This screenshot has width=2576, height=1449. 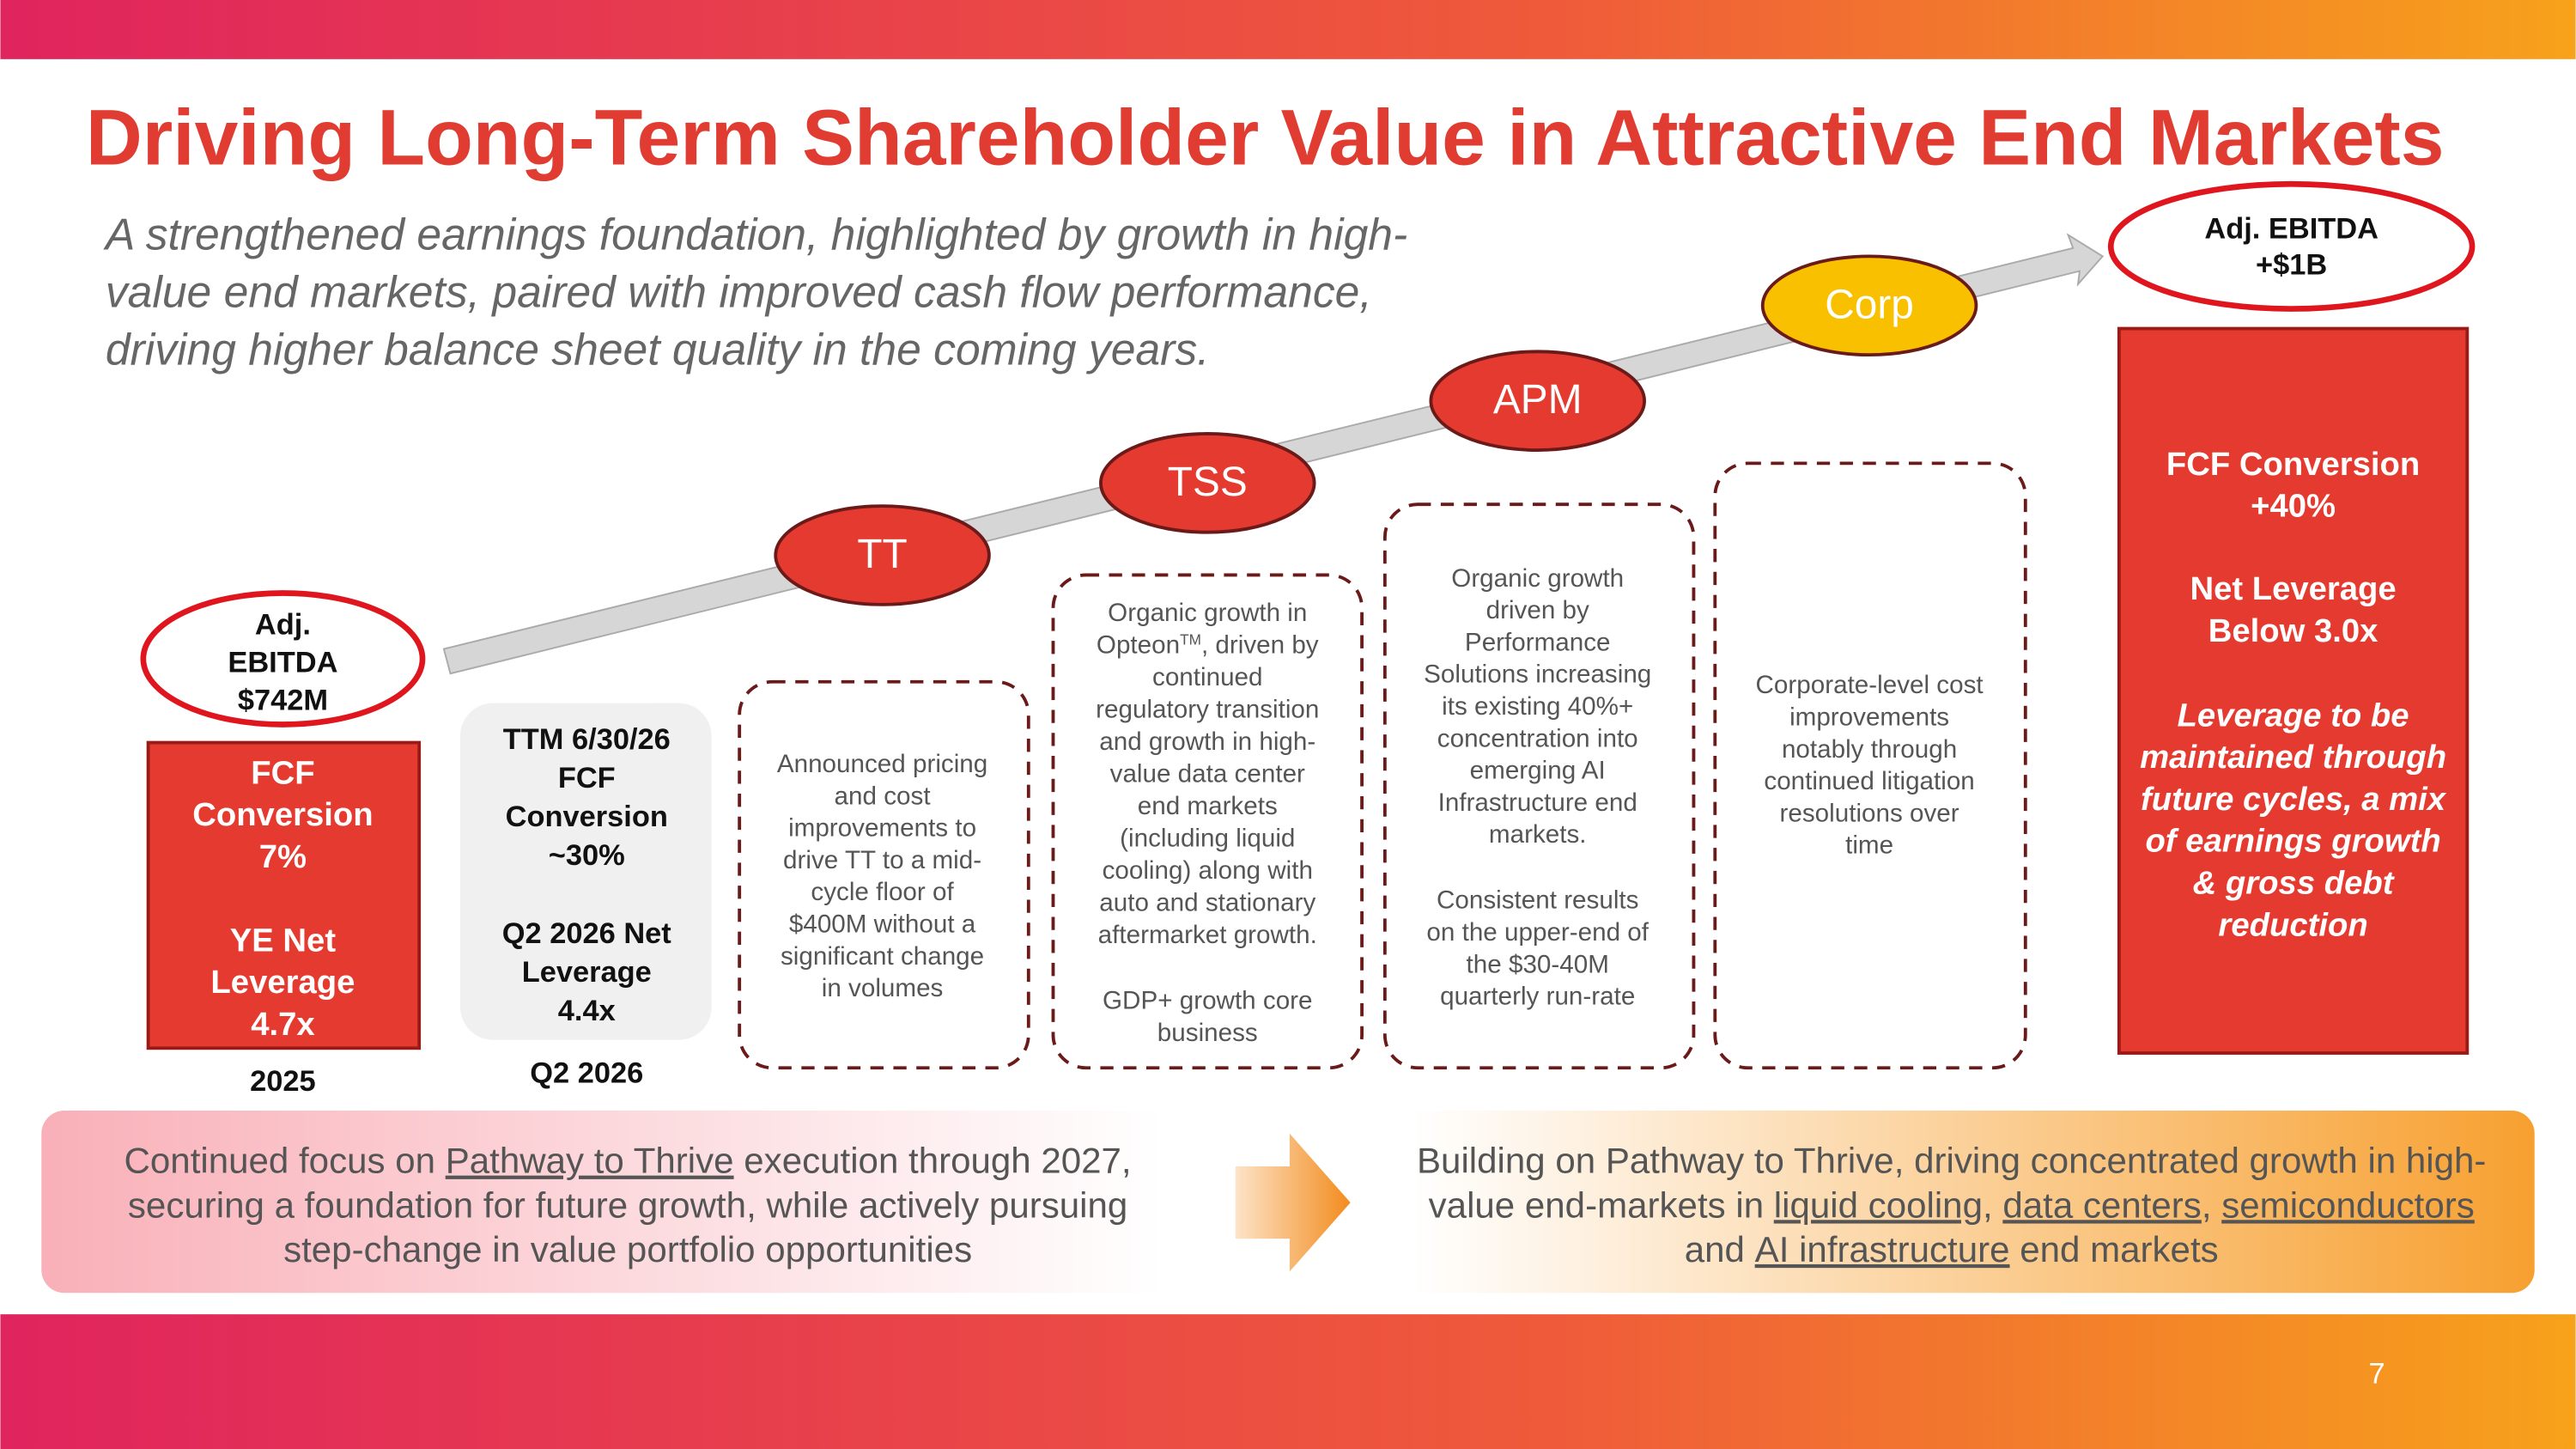 I want to click on target-ebitda: Adj. EBITDA +$1B, so click(x=2291, y=246).